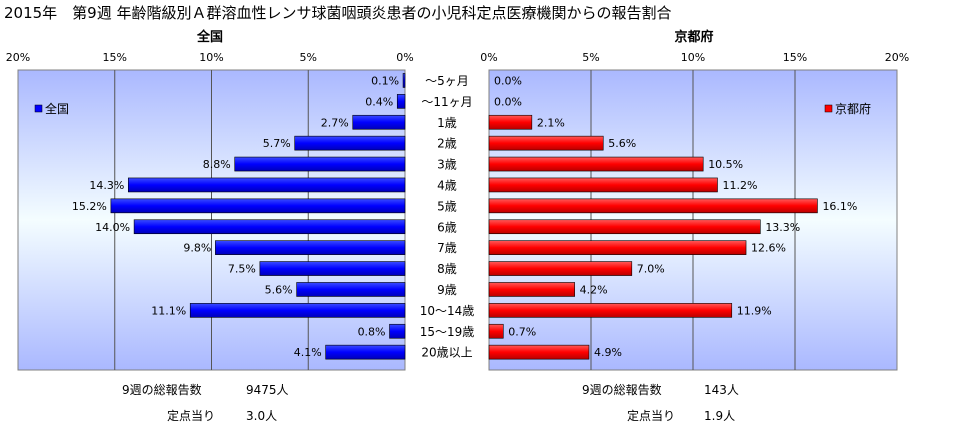 Image resolution: width=968 pixels, height=429 pixels. I want to click on data-label-kyoto: 5.6%, so click(622, 143).